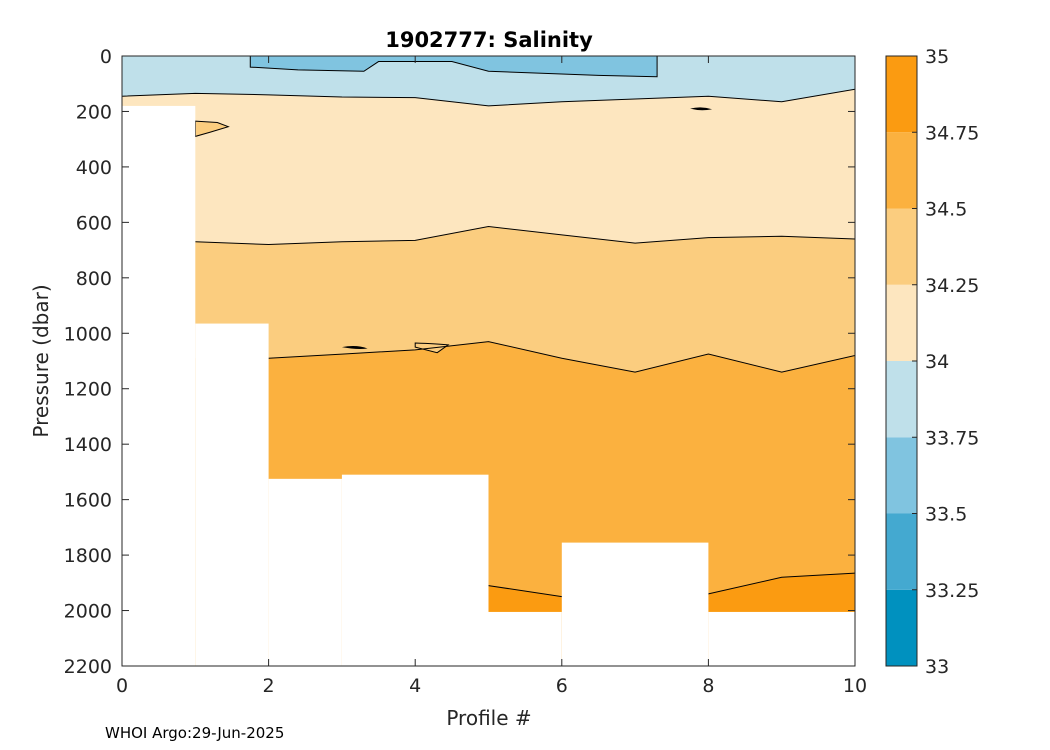 This screenshot has width=1050, height=750. What do you see at coordinates (195, 733) in the screenshot?
I see `credit-text: WHOI Argo:29-Jun-2025` at bounding box center [195, 733].